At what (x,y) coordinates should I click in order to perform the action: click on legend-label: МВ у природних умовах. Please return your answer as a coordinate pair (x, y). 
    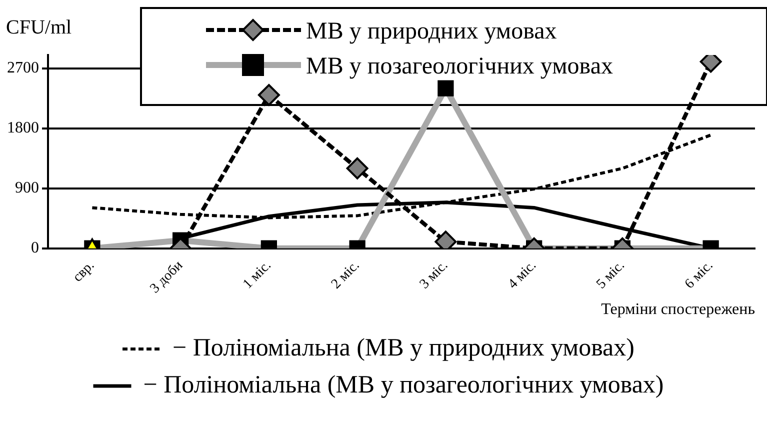
    Looking at the image, I should click on (431, 31).